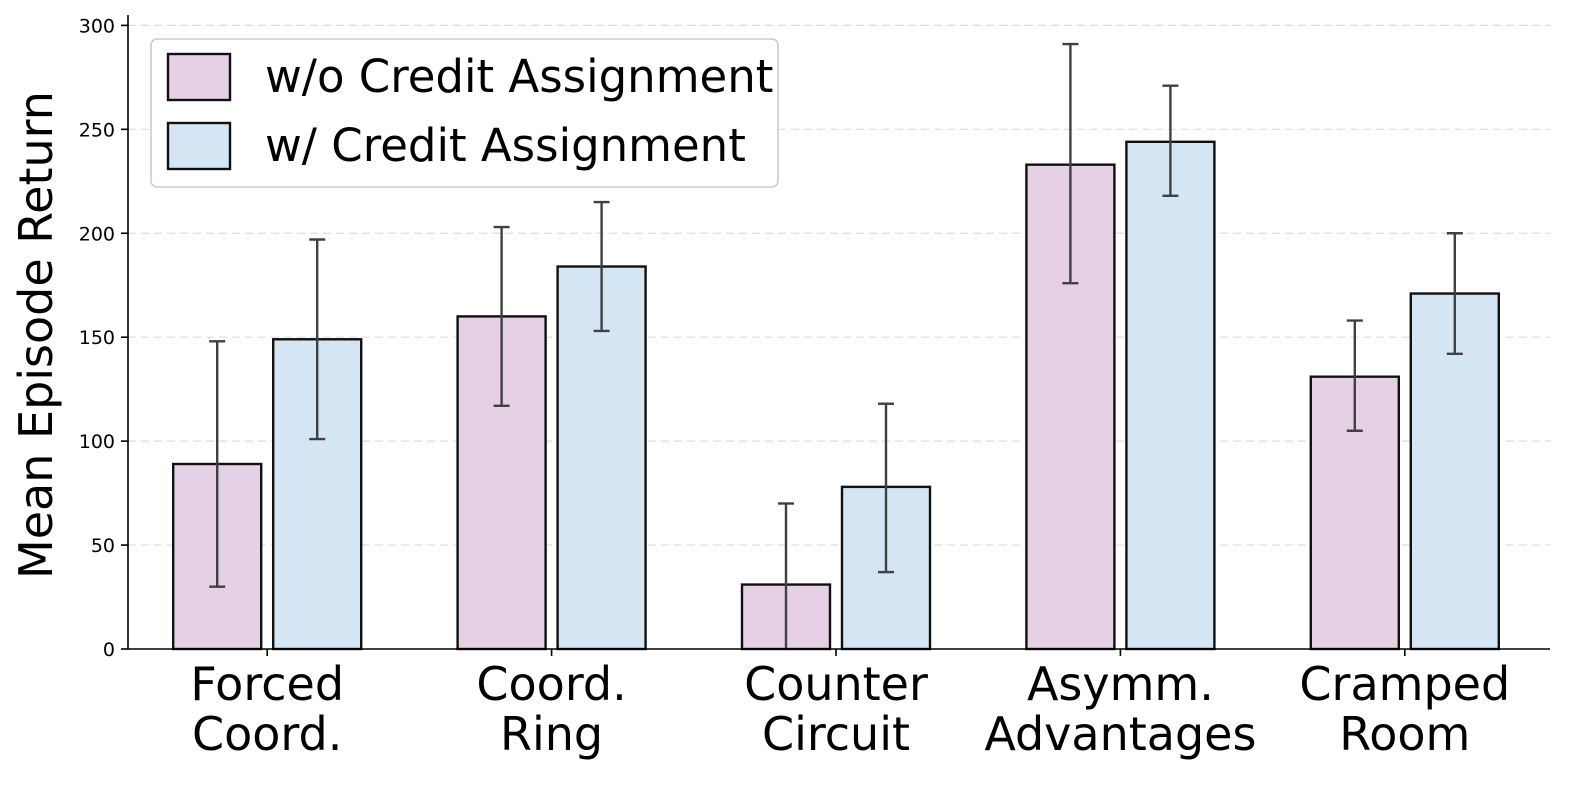 This screenshot has width=1586, height=785. I want to click on x-tick-label: Cramped Room, so click(1404, 709).